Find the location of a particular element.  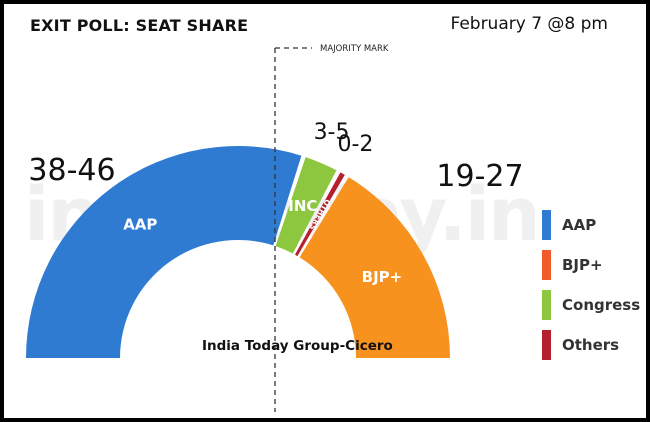

segment-bjp is located at coordinates (374, 267).